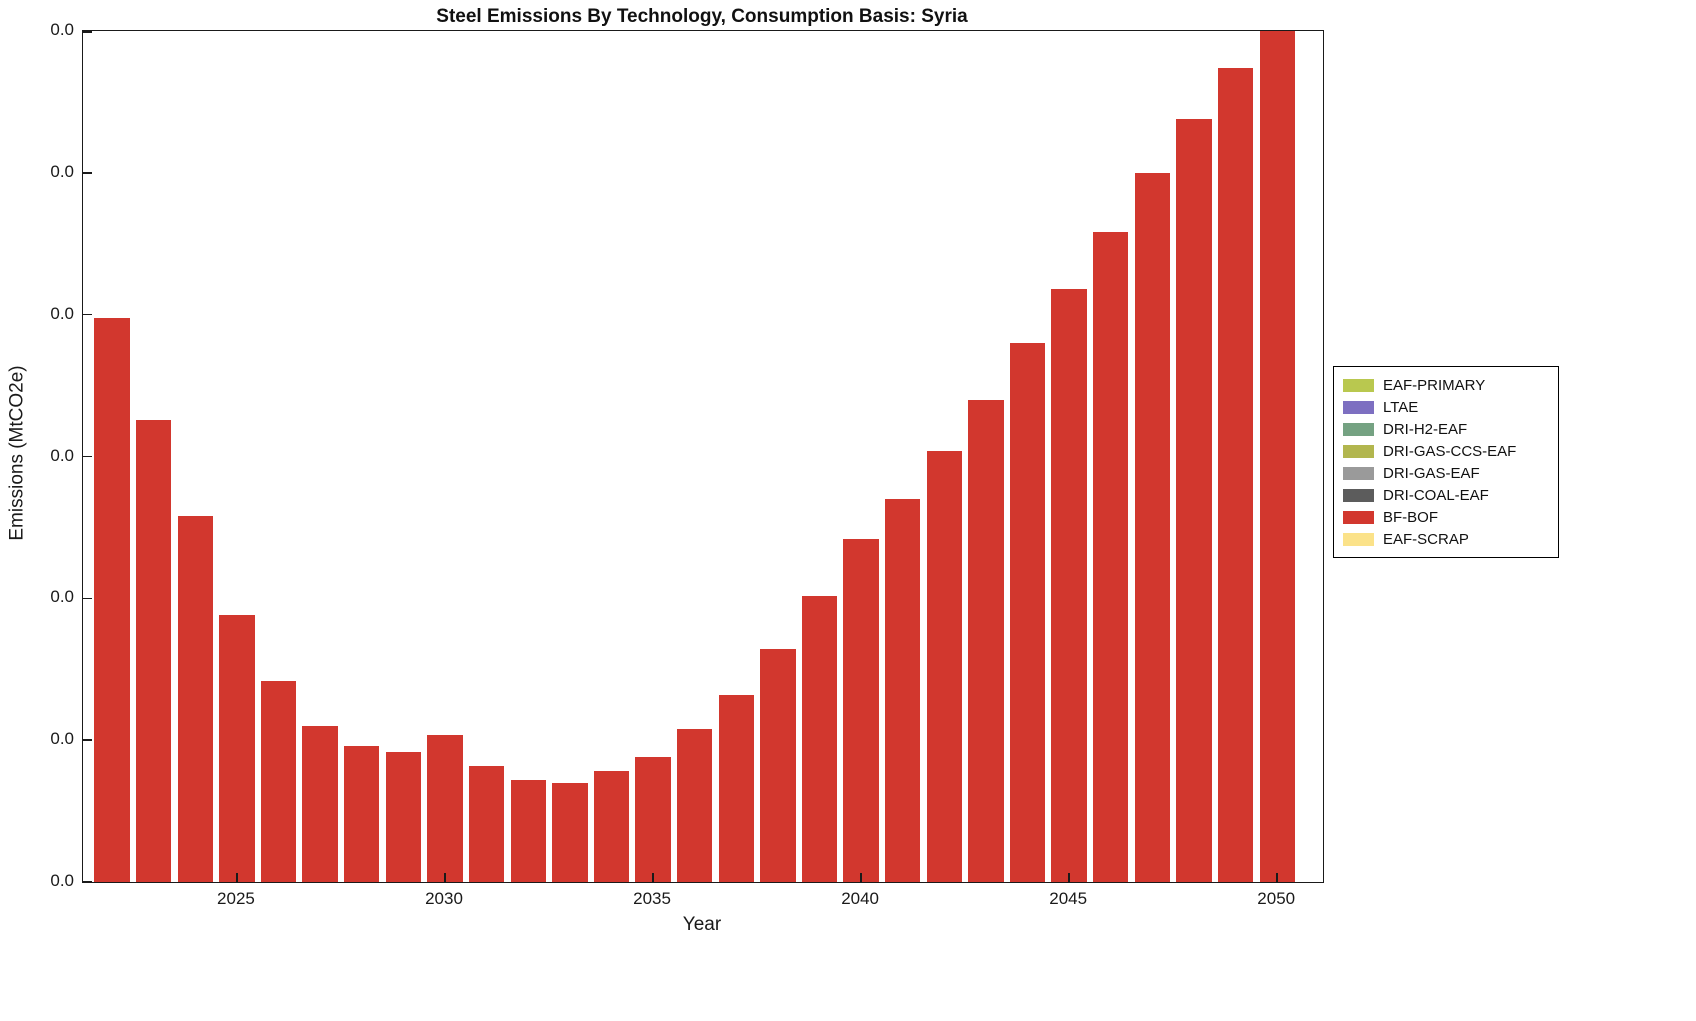 The image size is (1696, 1021). I want to click on bar-2022, so click(112, 599).